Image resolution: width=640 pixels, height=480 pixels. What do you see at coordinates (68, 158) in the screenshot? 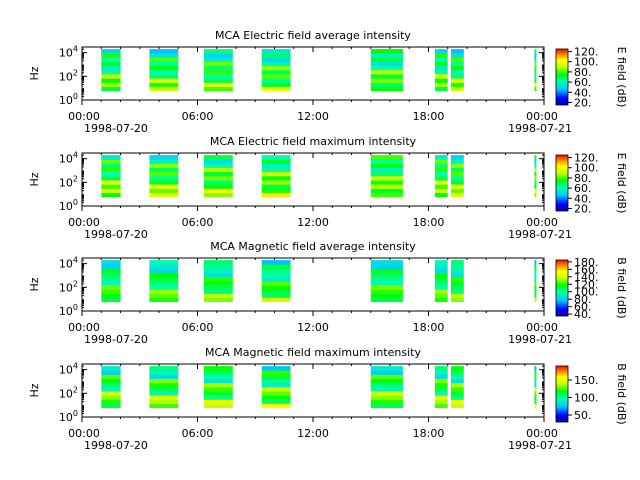
I see `y-tick-label: 10⁴` at bounding box center [68, 158].